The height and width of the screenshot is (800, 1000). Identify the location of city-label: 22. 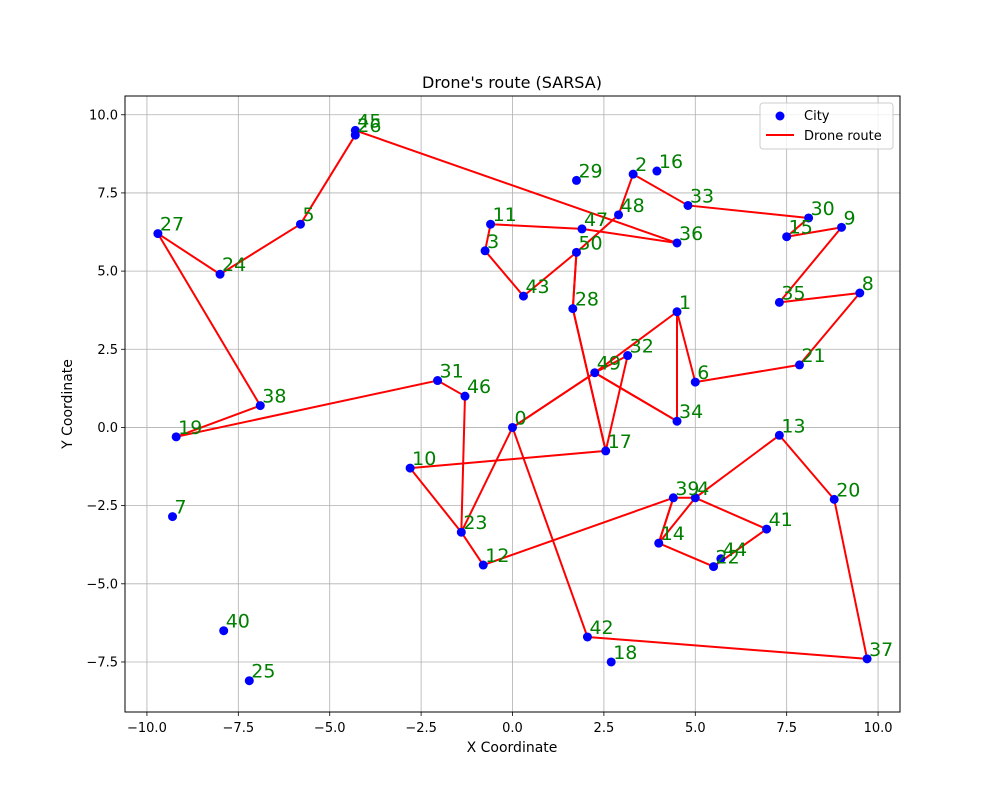
(728, 558).